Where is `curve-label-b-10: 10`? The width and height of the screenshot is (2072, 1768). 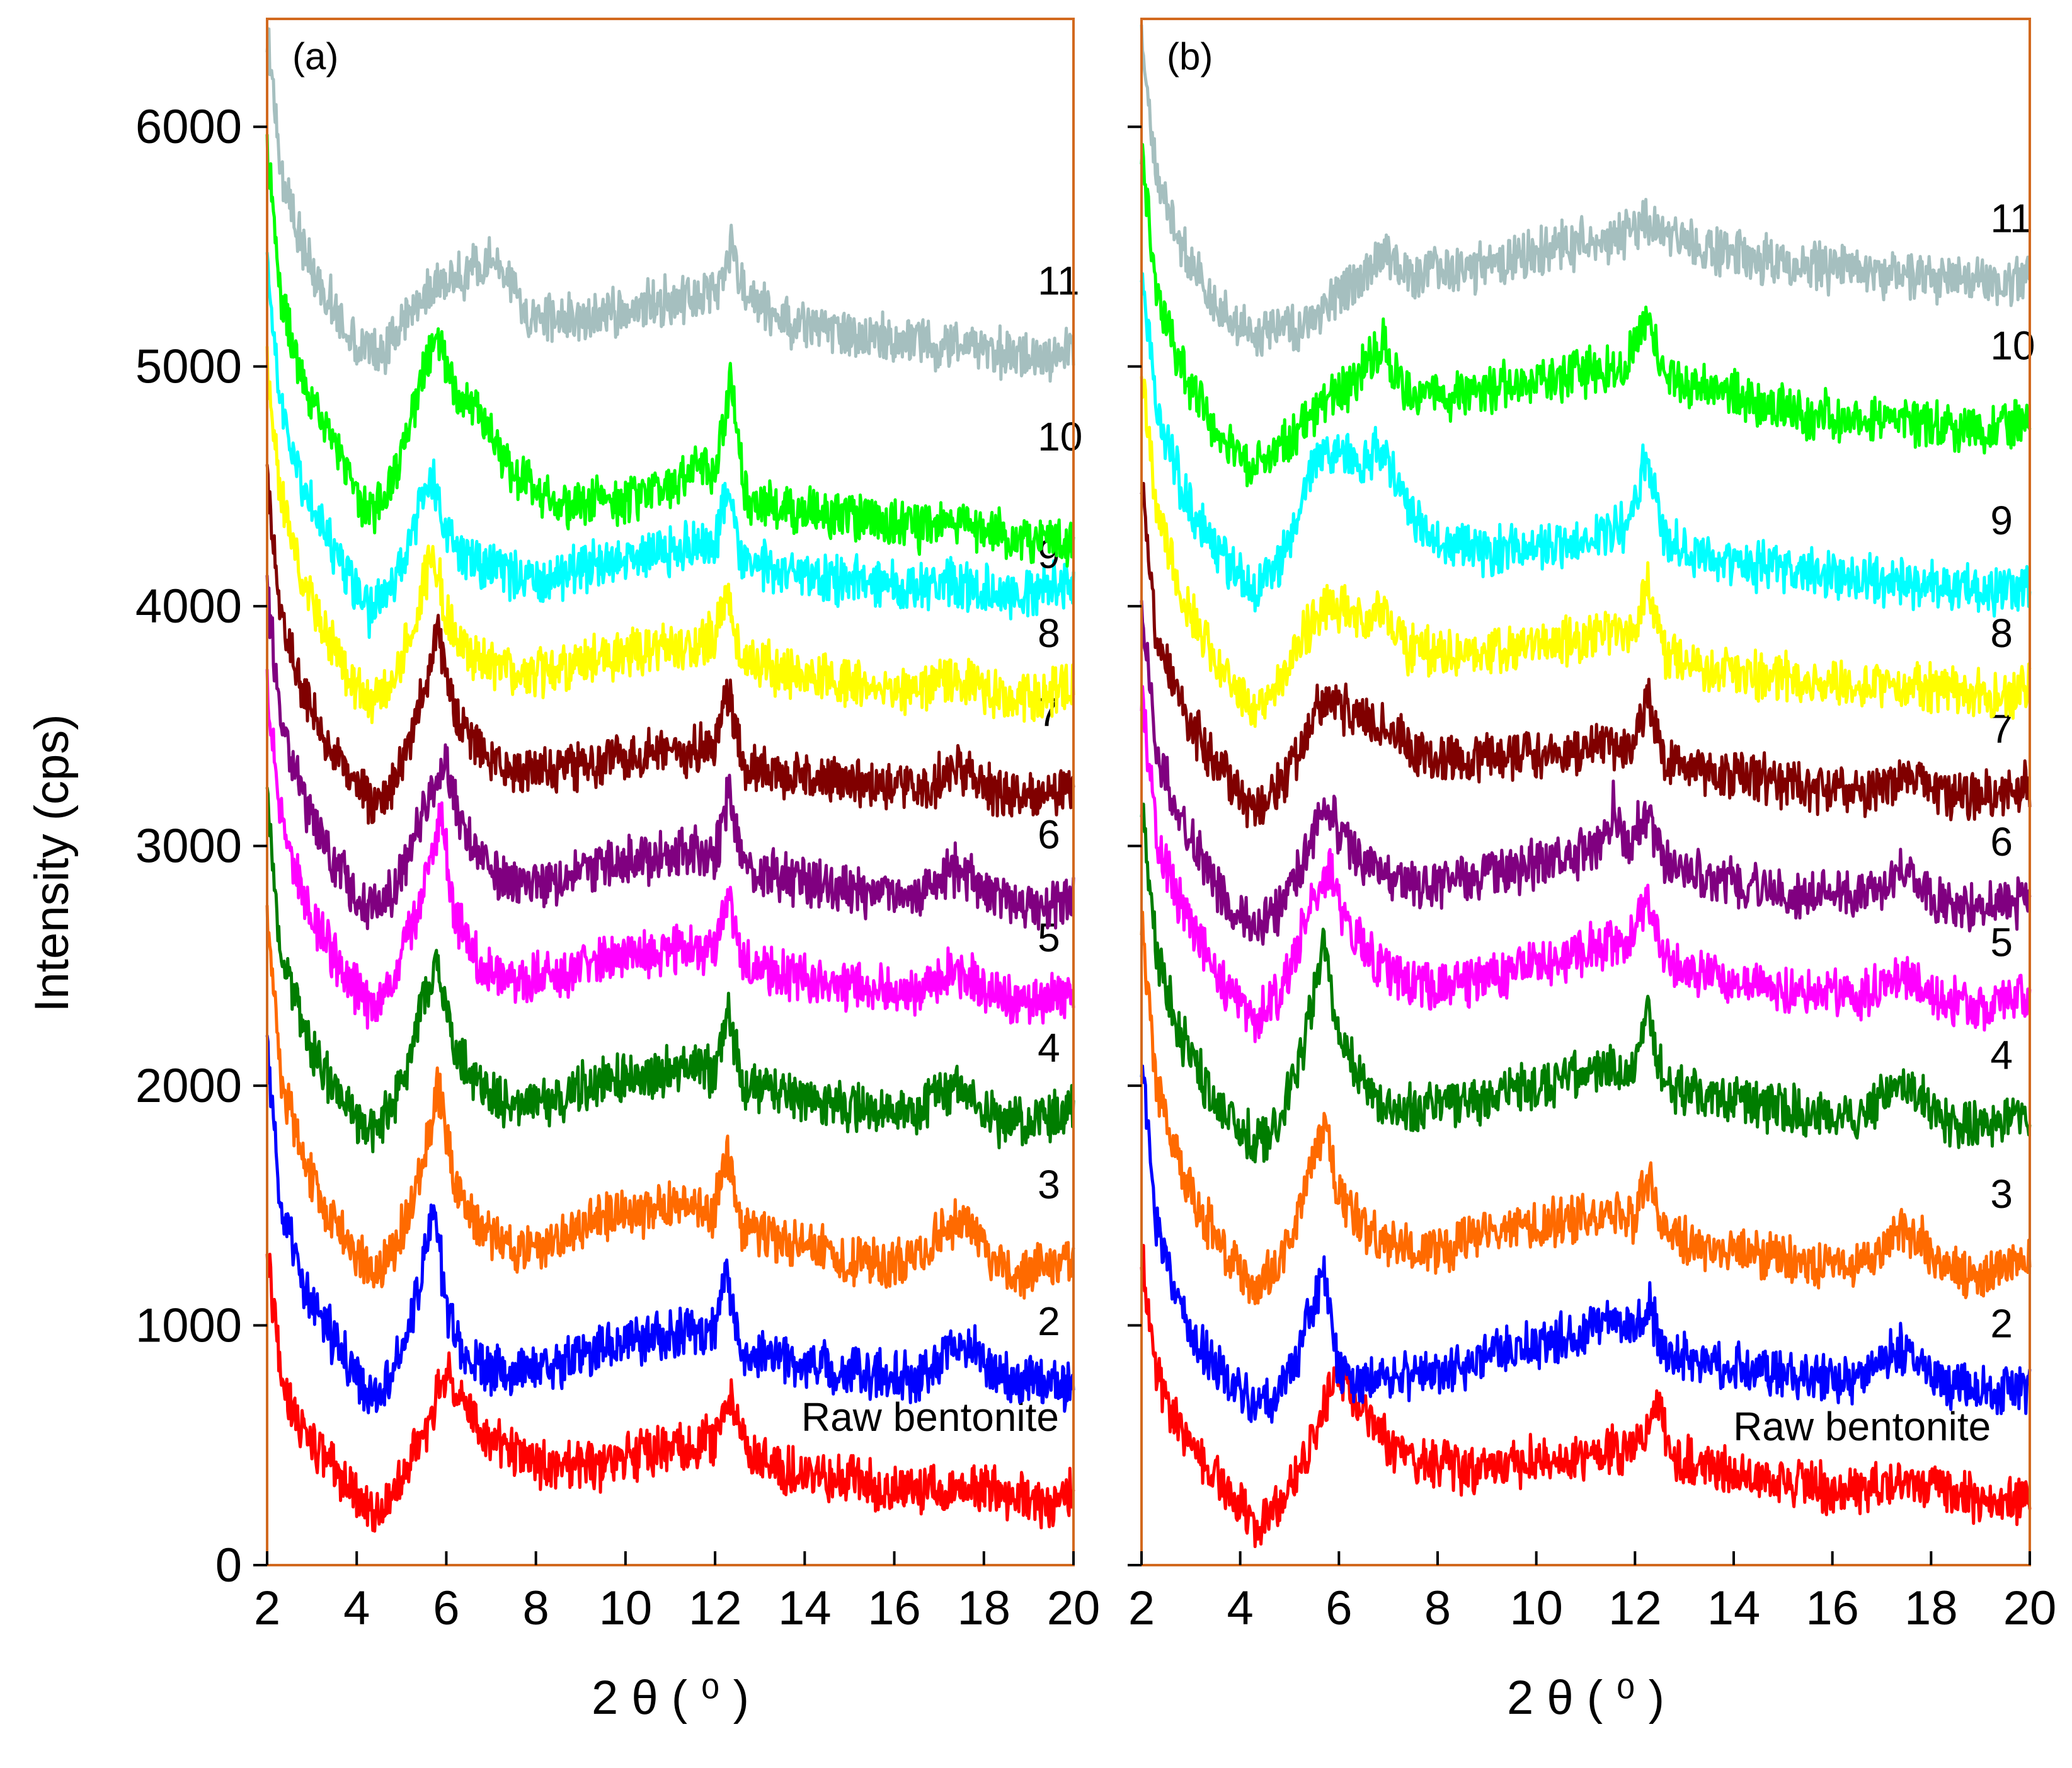 curve-label-b-10: 10 is located at coordinates (2012, 345).